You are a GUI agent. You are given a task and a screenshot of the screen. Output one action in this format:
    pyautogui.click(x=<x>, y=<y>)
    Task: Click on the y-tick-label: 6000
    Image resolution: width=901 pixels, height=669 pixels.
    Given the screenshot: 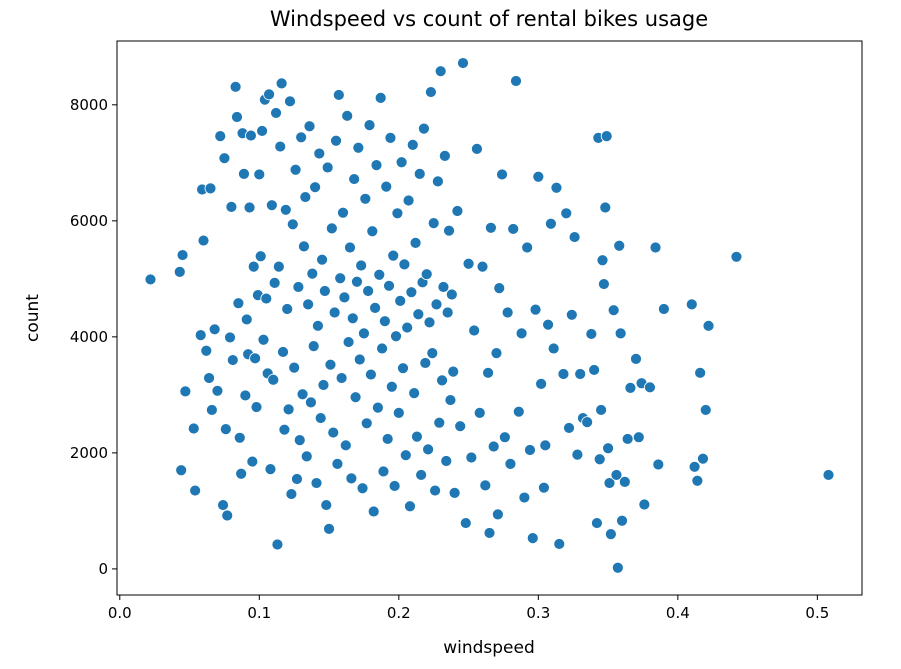 What is the action you would take?
    pyautogui.click(x=89, y=221)
    